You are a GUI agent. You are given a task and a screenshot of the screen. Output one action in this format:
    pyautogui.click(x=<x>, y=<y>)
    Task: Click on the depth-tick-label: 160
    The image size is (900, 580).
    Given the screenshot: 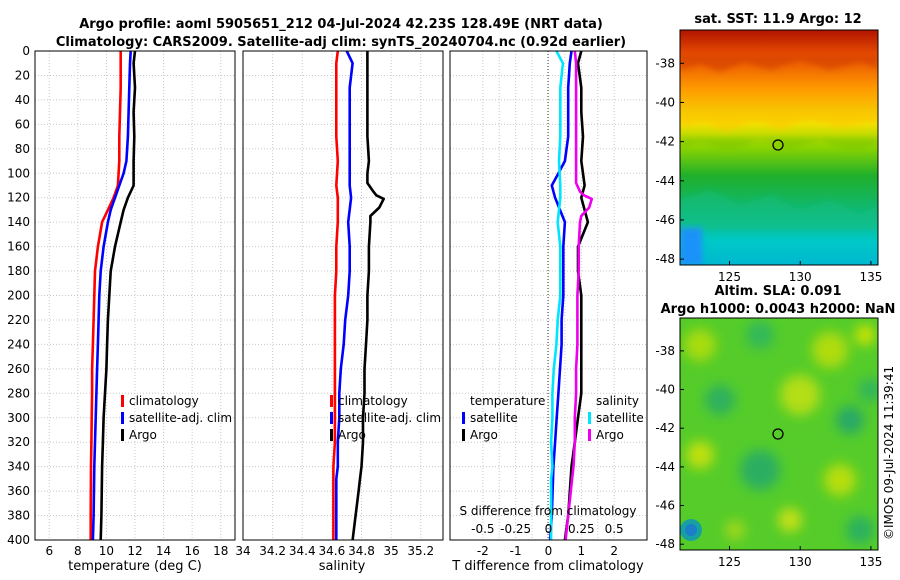 What is the action you would take?
    pyautogui.click(x=18, y=247)
    